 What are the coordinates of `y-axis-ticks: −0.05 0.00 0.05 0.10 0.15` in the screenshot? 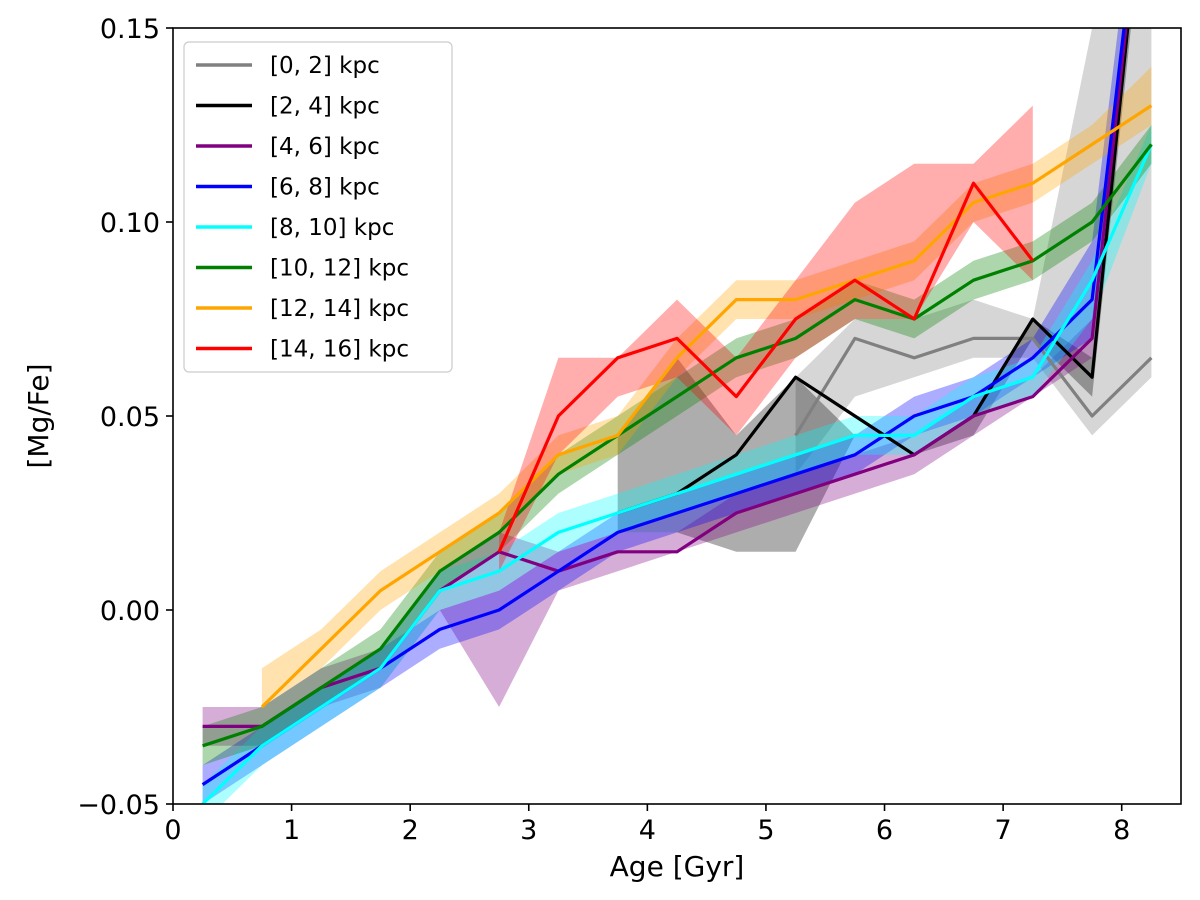 It's located at (125, 417).